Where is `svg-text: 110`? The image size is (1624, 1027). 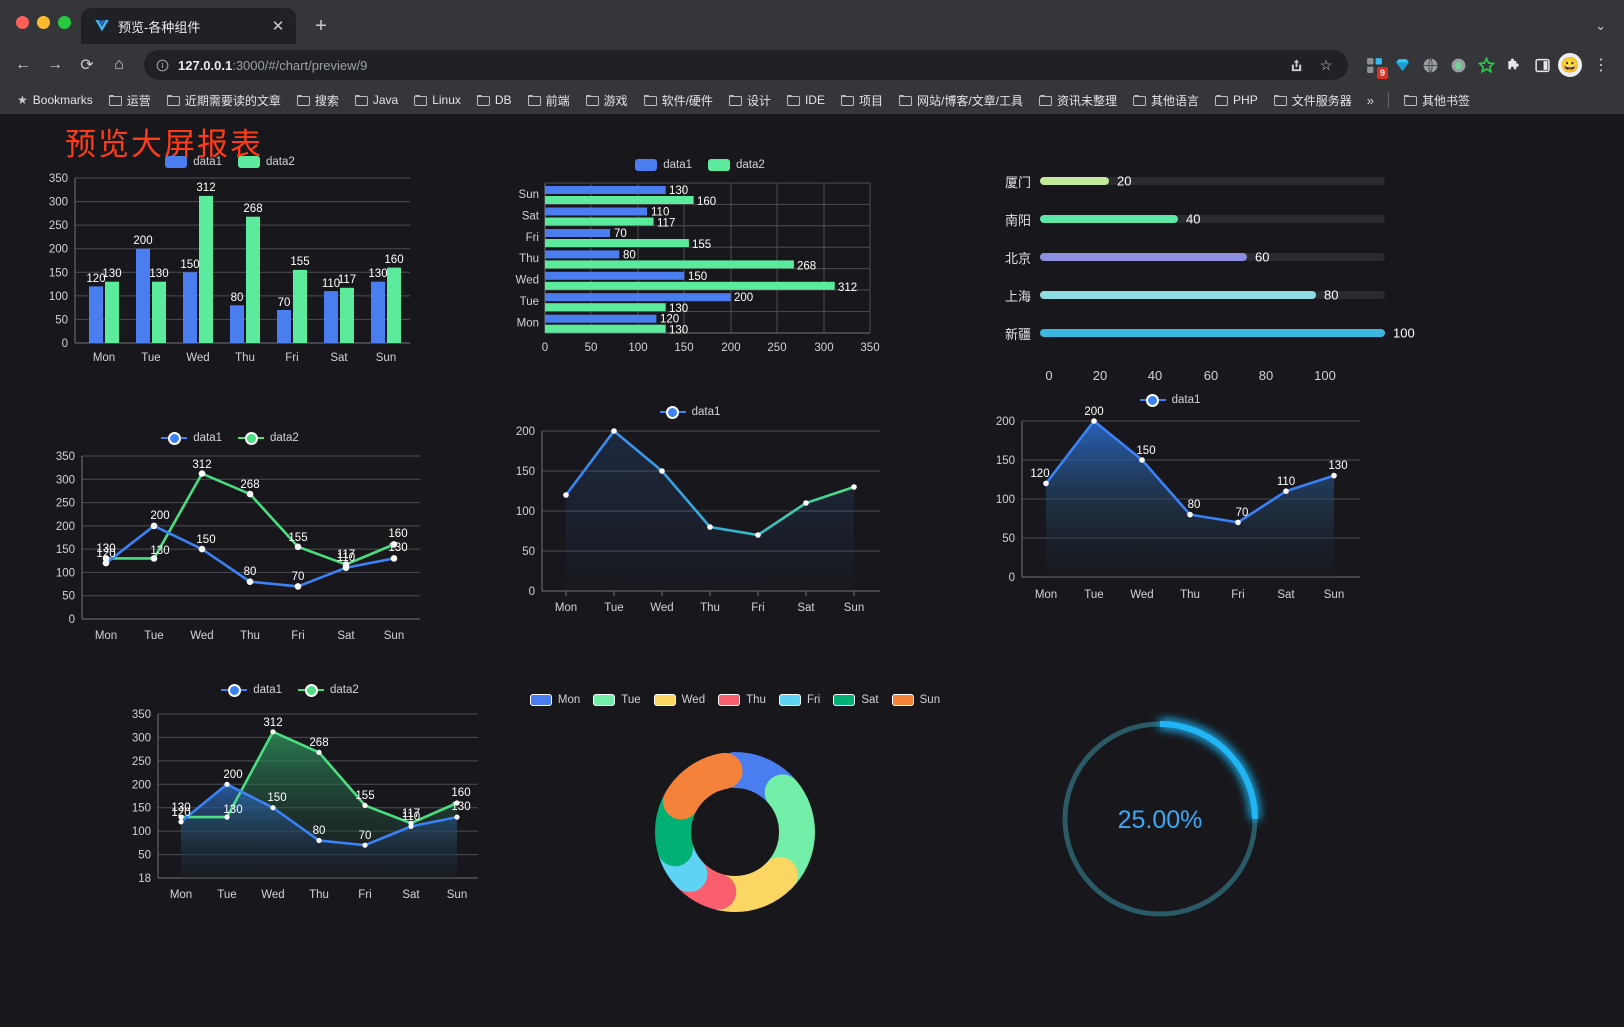
svg-text: 110 is located at coordinates (331, 284).